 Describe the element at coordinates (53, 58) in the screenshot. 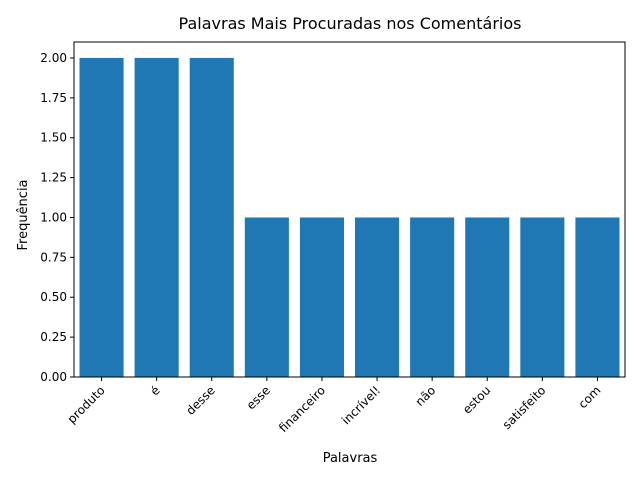

I see `y-tick-label: 2.00` at that location.